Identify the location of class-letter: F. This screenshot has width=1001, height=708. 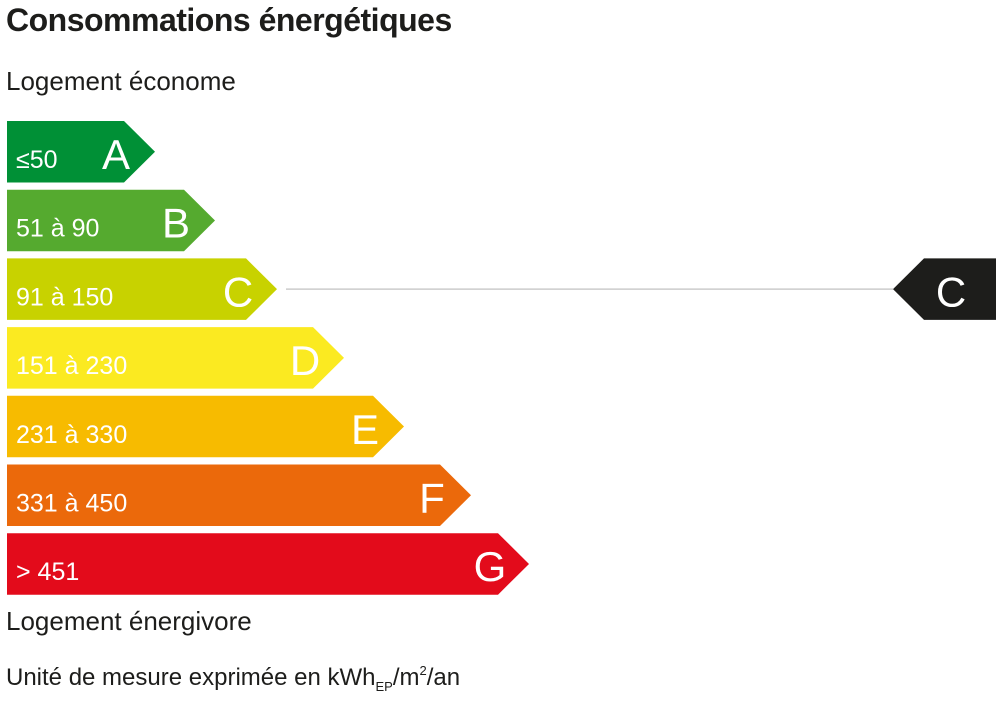
(432, 498).